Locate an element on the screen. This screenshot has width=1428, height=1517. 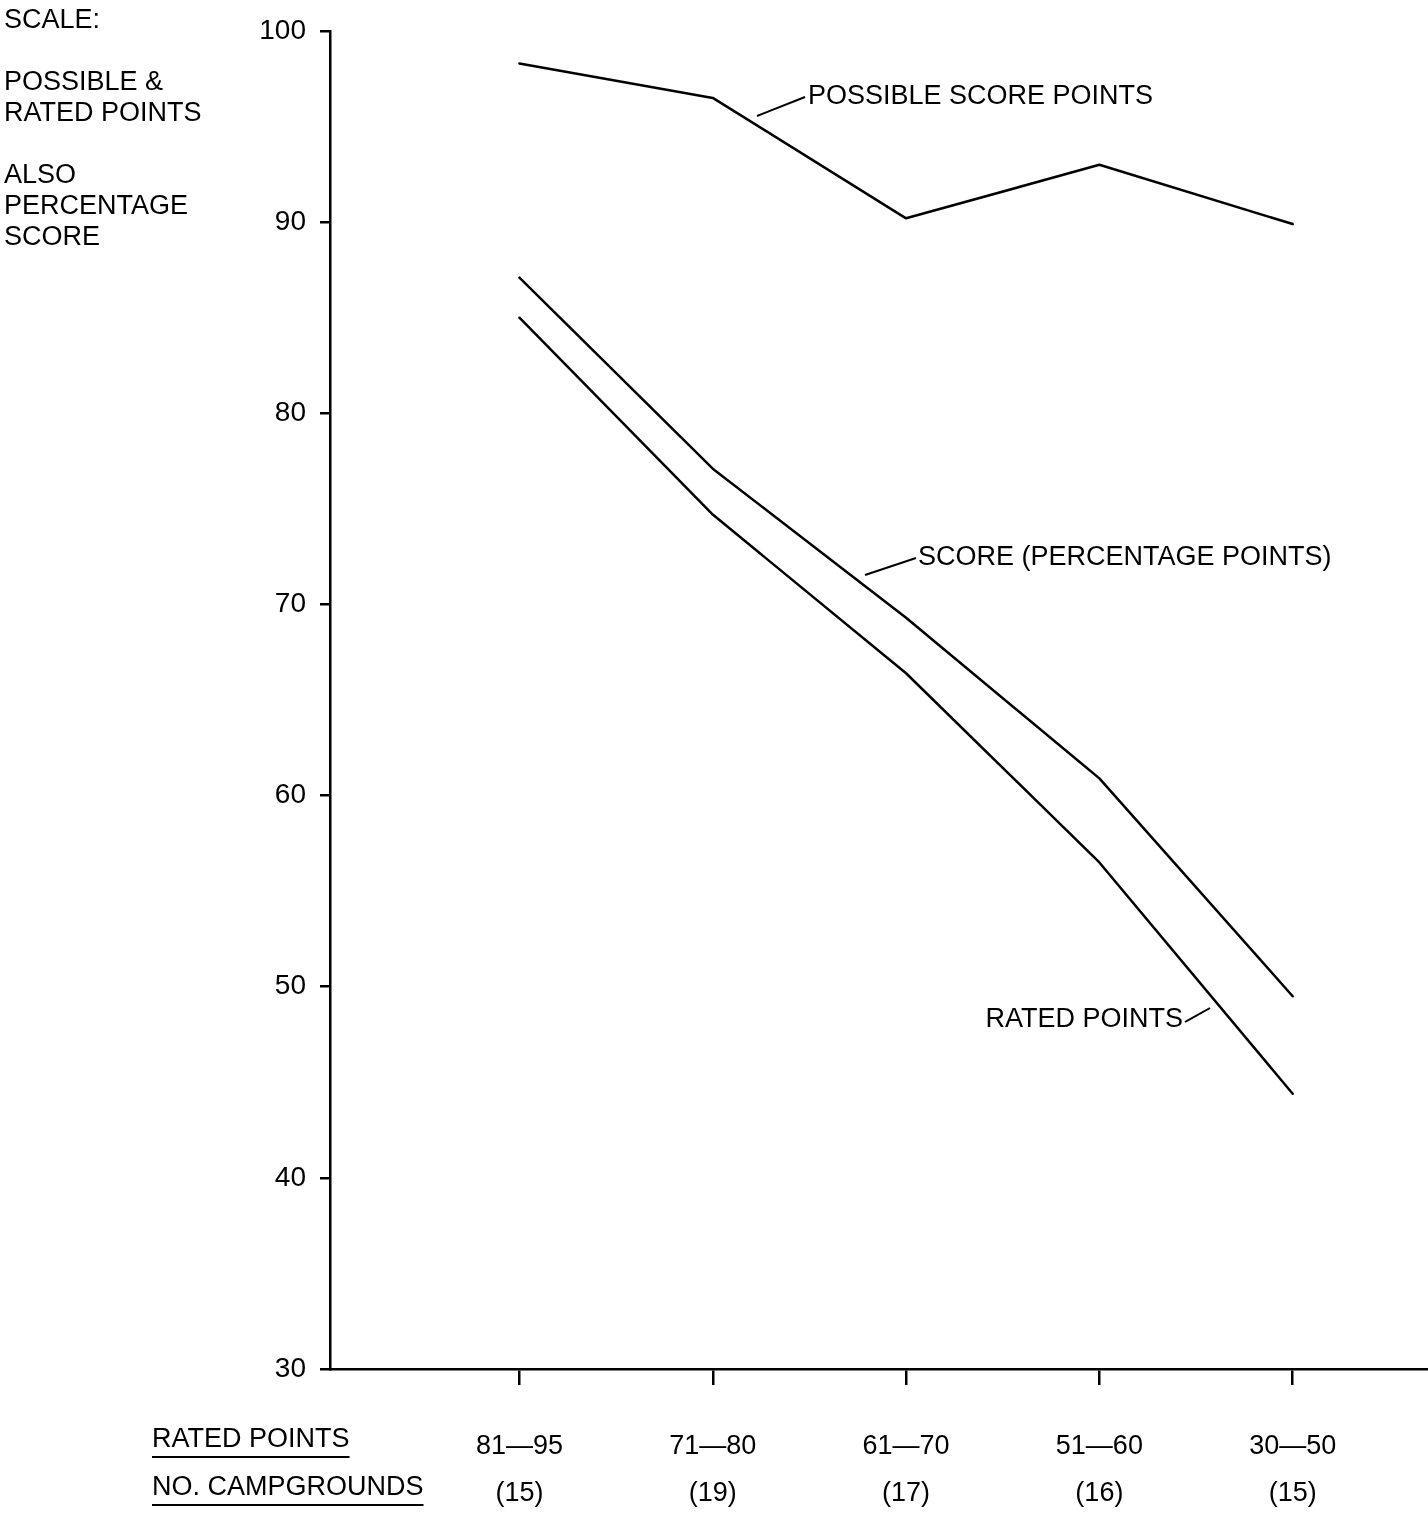
x-tick-label: 71—80 (19) is located at coordinates (713, 1469).